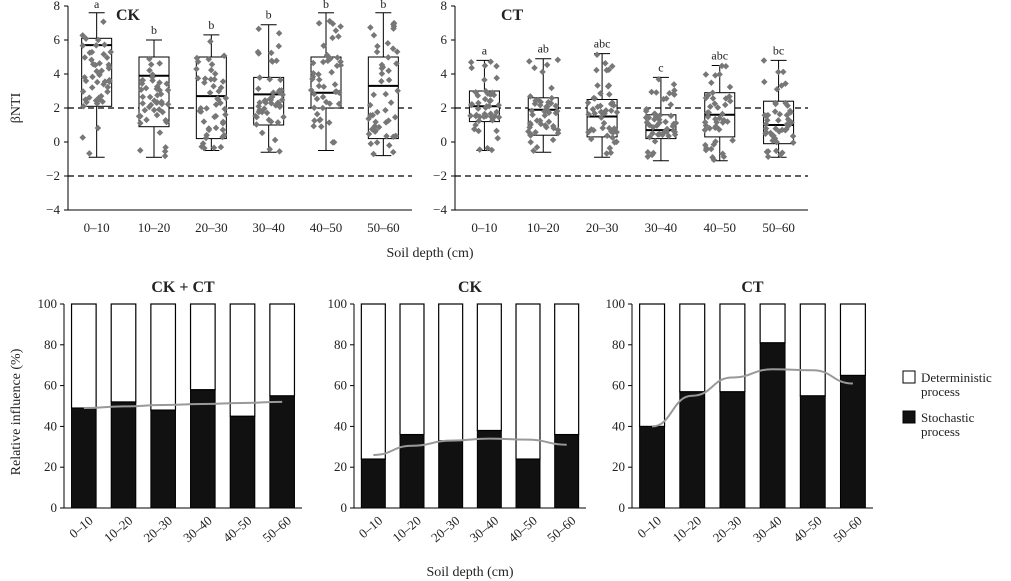  I want to click on chart-title: CT, so click(752, 287).